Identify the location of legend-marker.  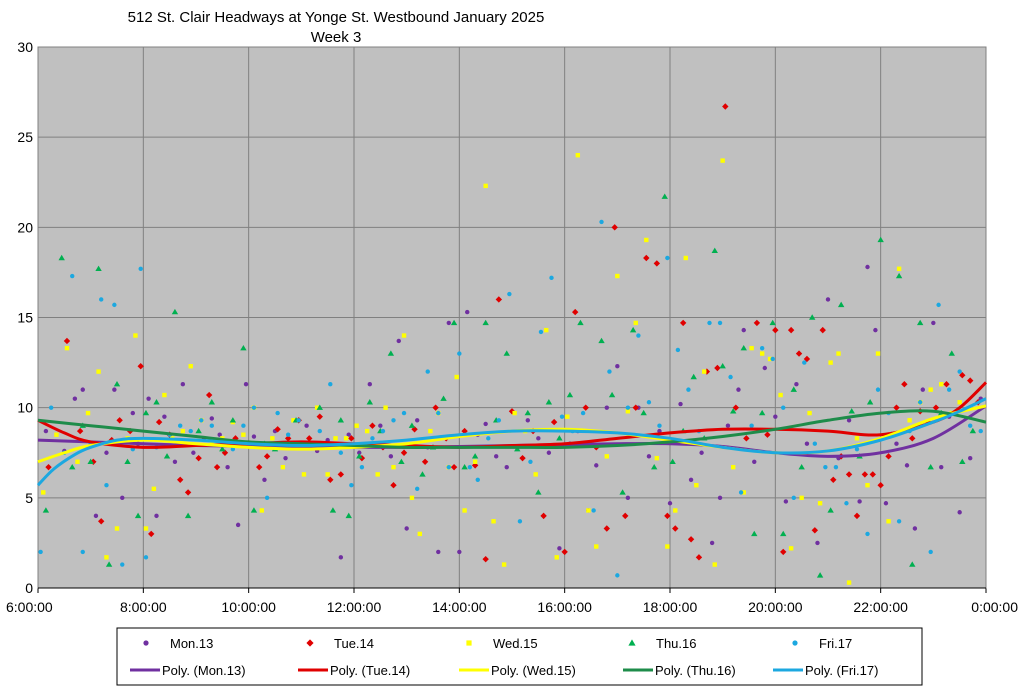
(146, 643).